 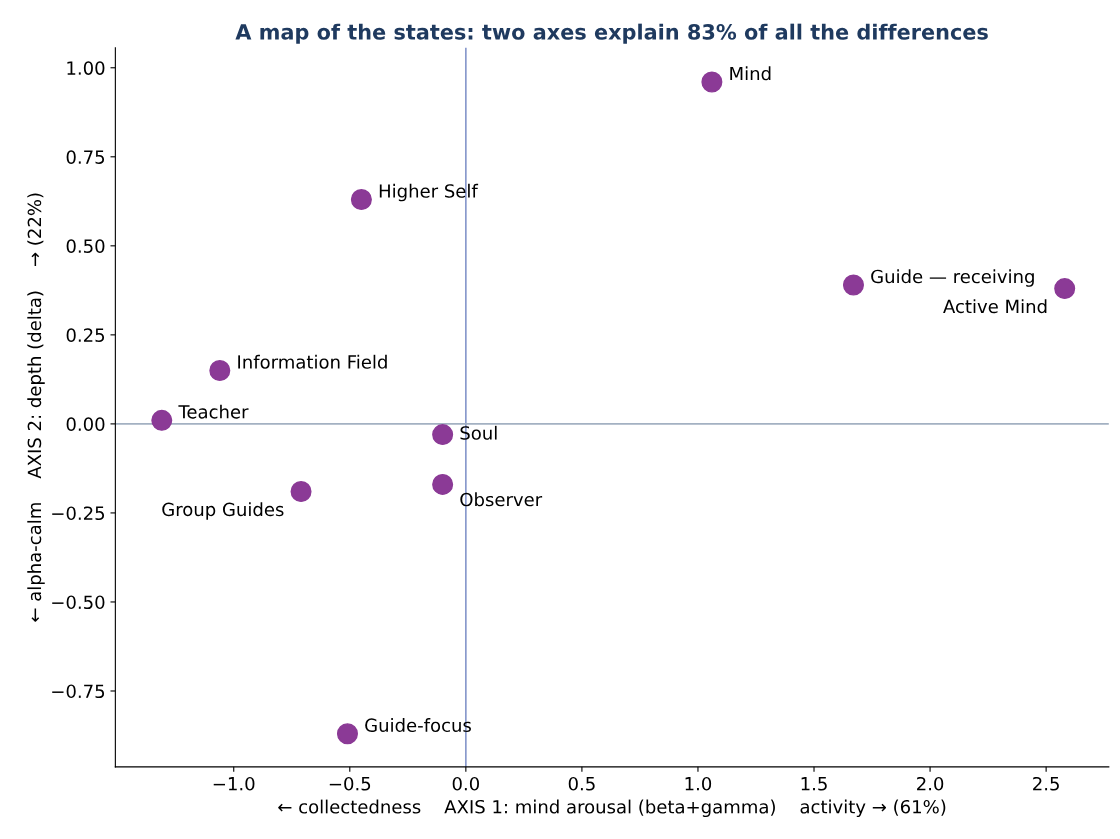 What do you see at coordinates (995, 306) in the screenshot?
I see `annotation: Active Mind` at bounding box center [995, 306].